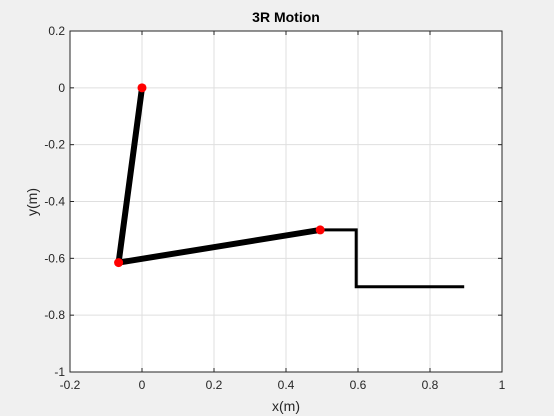  What do you see at coordinates (286, 385) in the screenshot?
I see `x-tick-label: 0.4` at bounding box center [286, 385].